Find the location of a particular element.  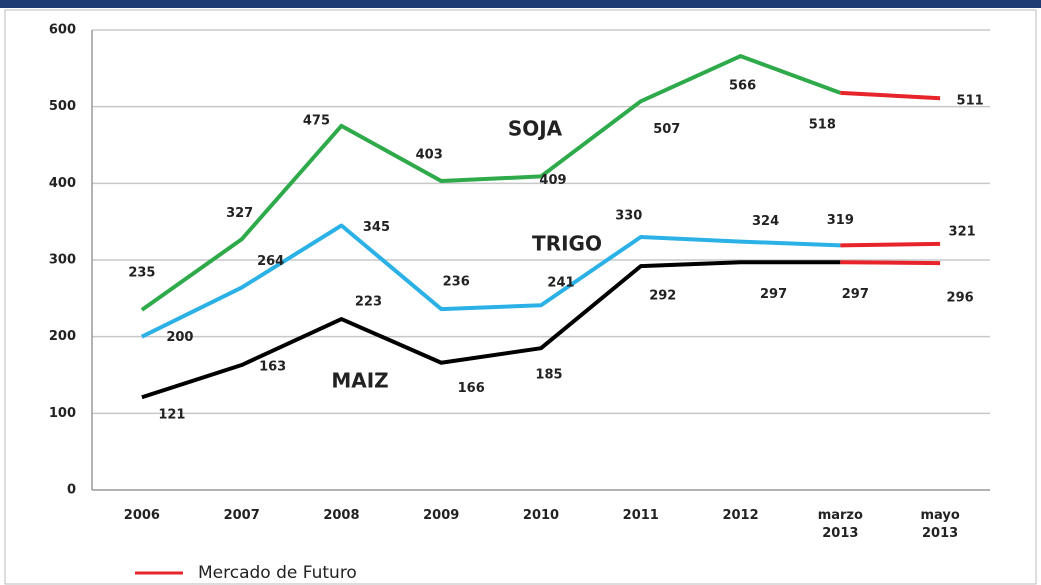

y-tick-label: 200 is located at coordinates (62, 336).